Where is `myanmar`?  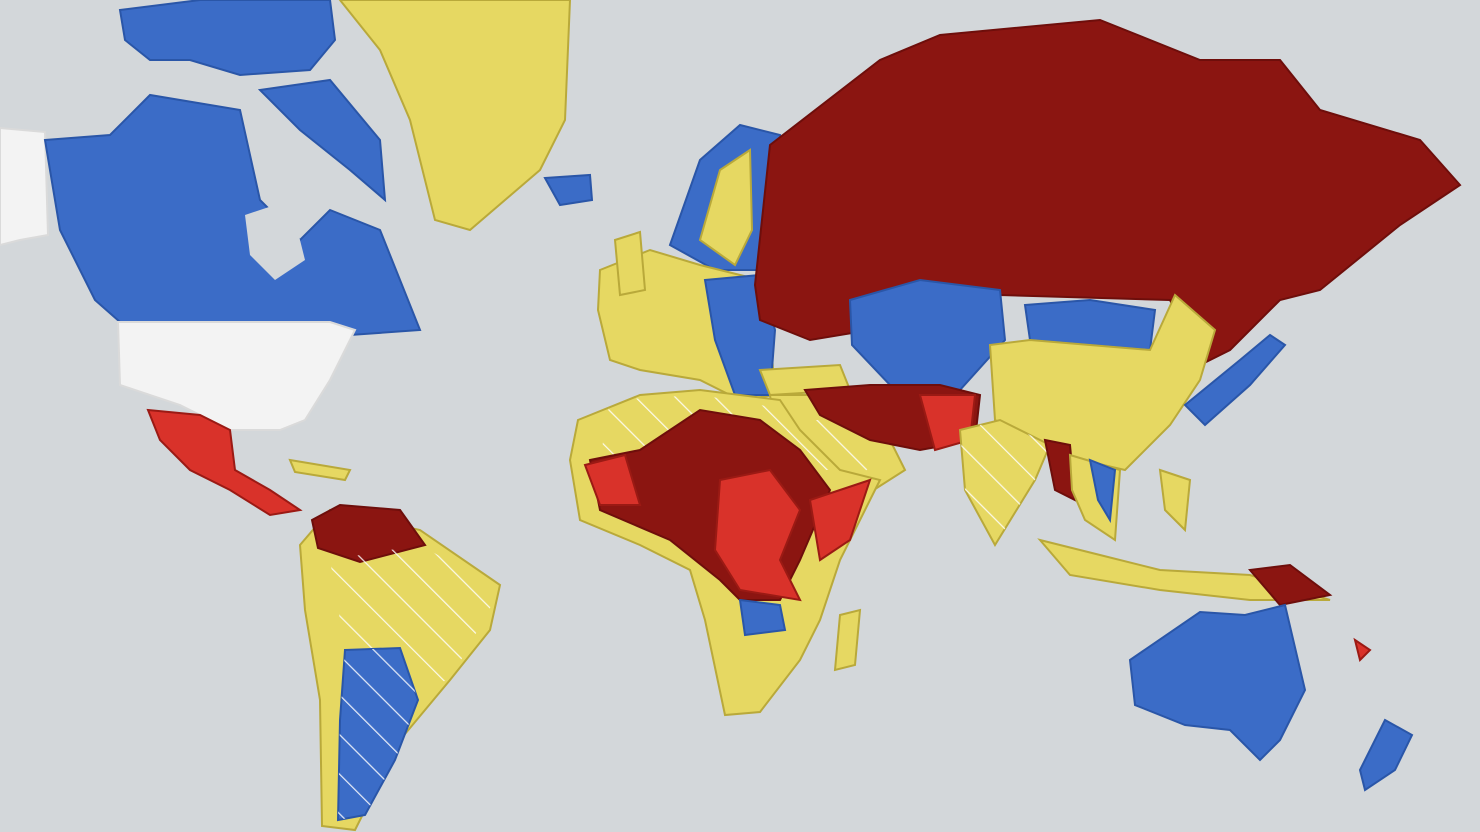
myanmar is located at coordinates (1060, 470).